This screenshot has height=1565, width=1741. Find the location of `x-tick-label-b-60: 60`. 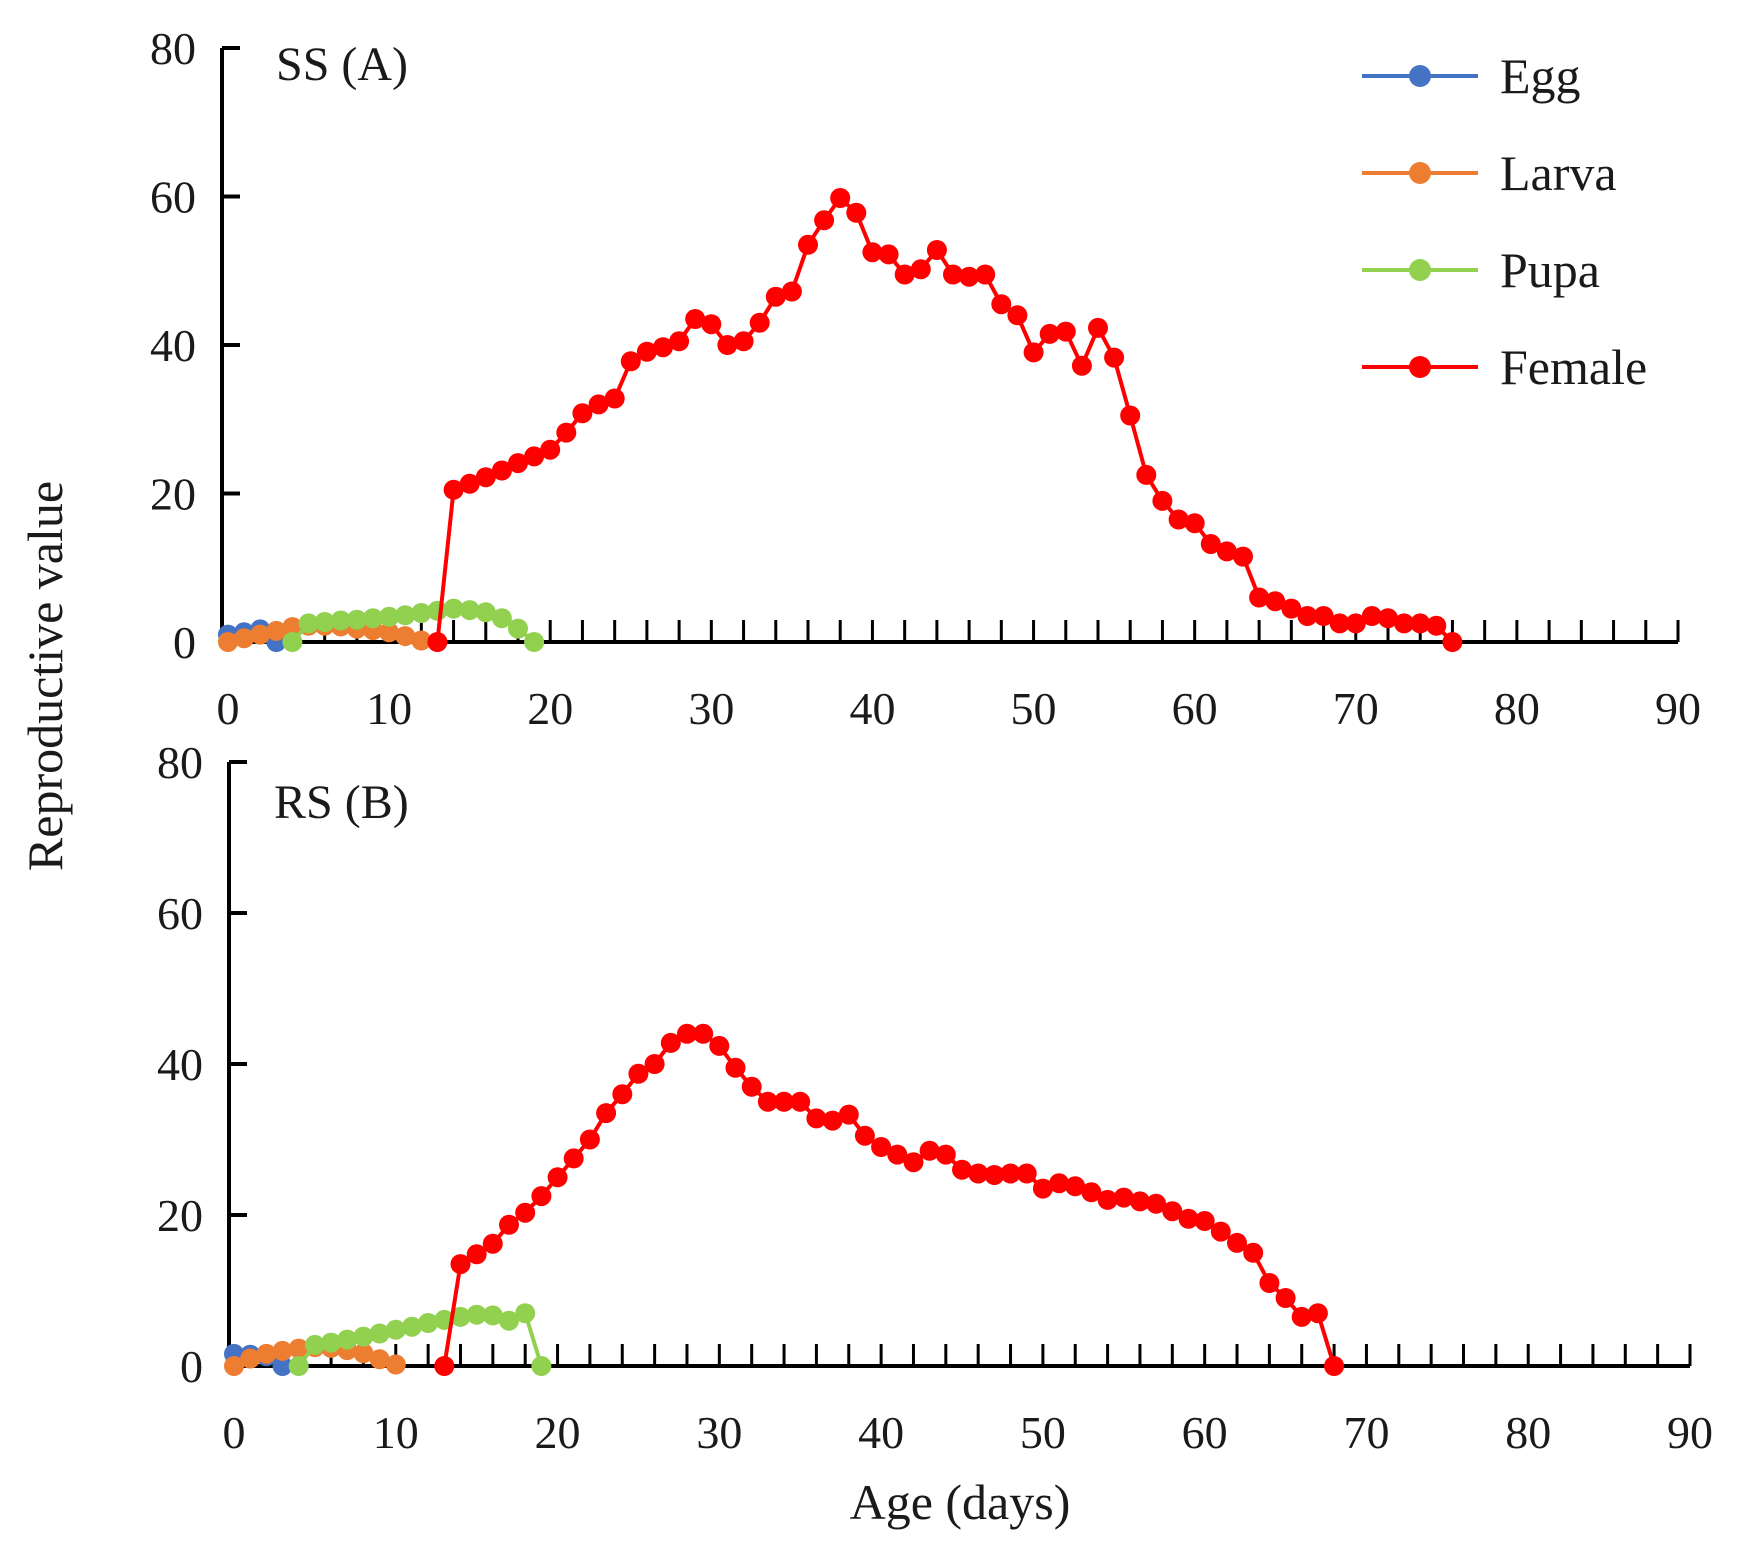

x-tick-label-b-60: 60 is located at coordinates (1205, 1432).